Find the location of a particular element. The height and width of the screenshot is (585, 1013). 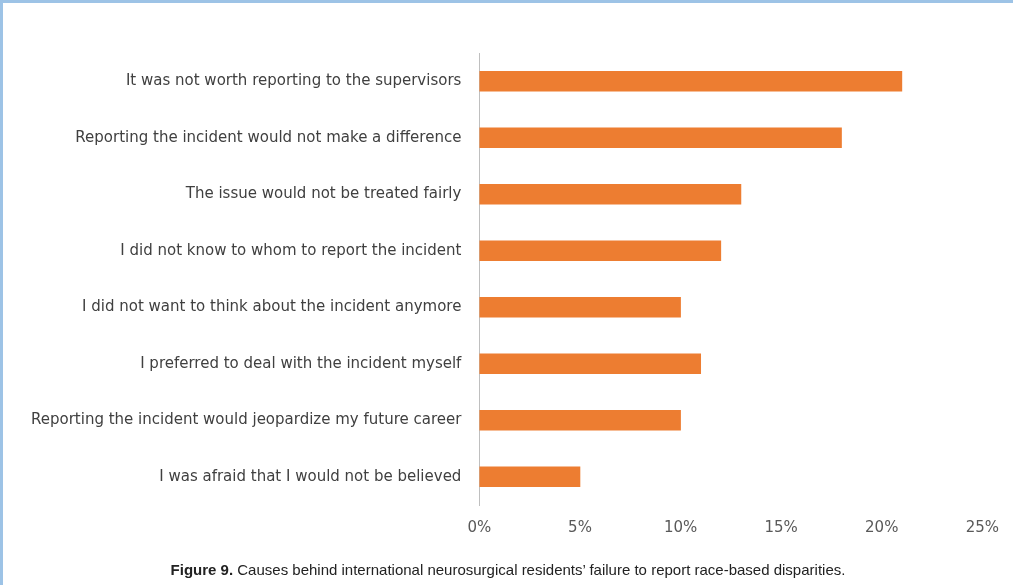

y-tick-label: It was not worth reporting to the supervisors is located at coordinates (293, 80).